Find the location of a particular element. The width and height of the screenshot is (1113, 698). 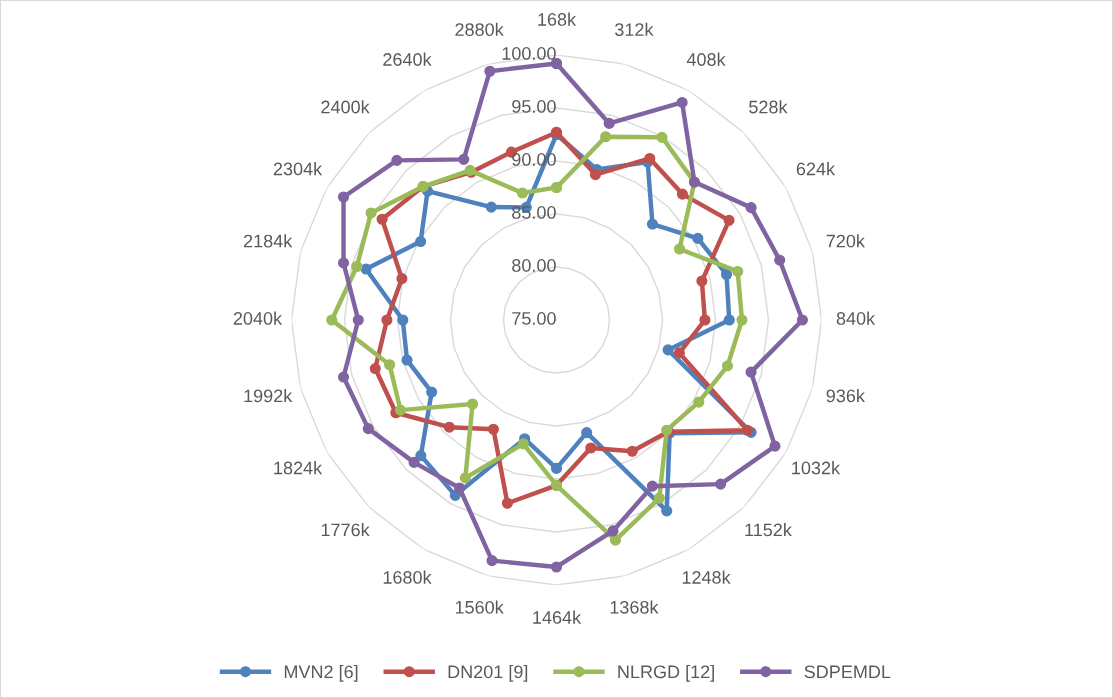

spoke-label: 1032k is located at coordinates (816, 468).